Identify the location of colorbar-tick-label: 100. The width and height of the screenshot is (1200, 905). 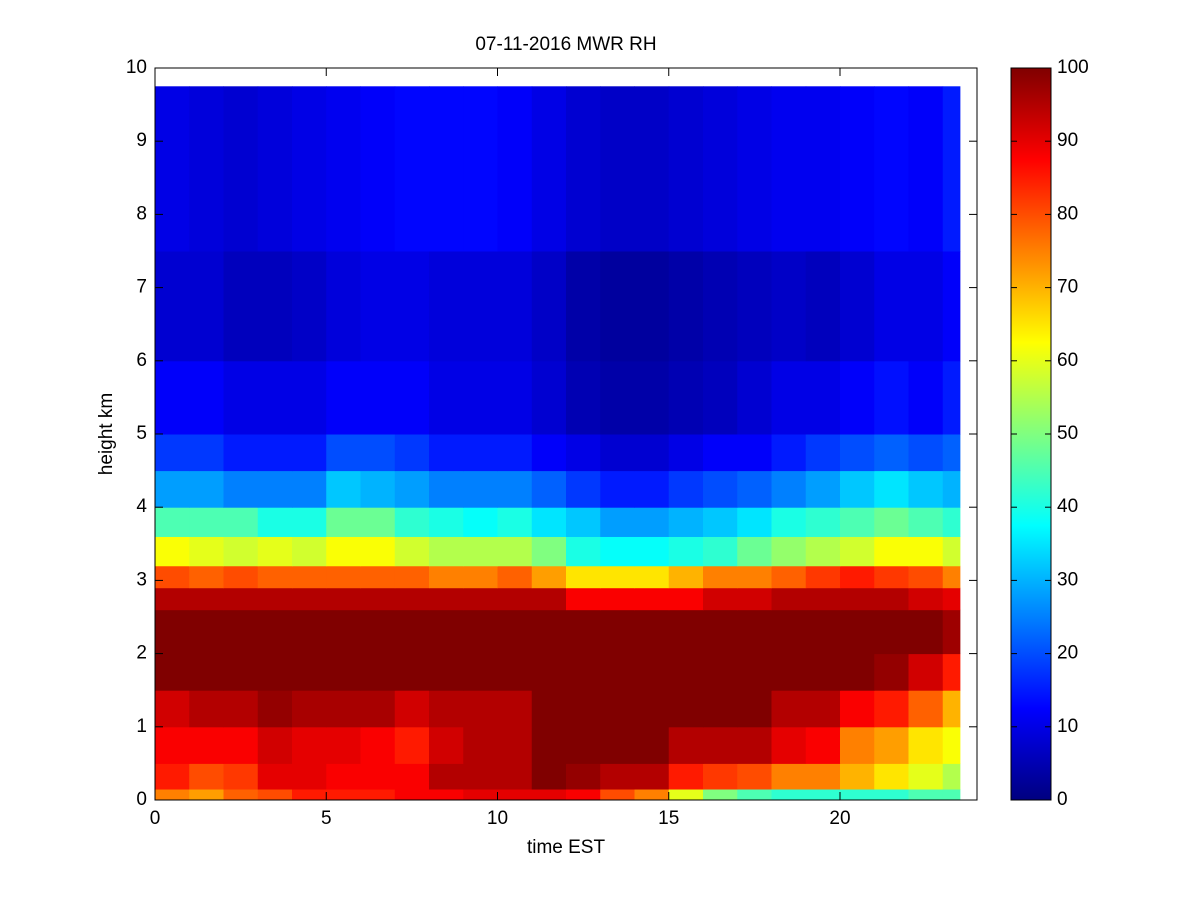
(1073, 67).